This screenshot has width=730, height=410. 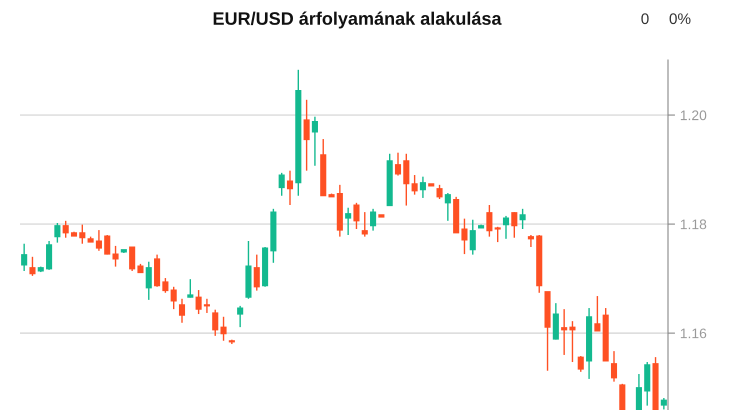 I want to click on text: 0%, so click(x=680, y=18).